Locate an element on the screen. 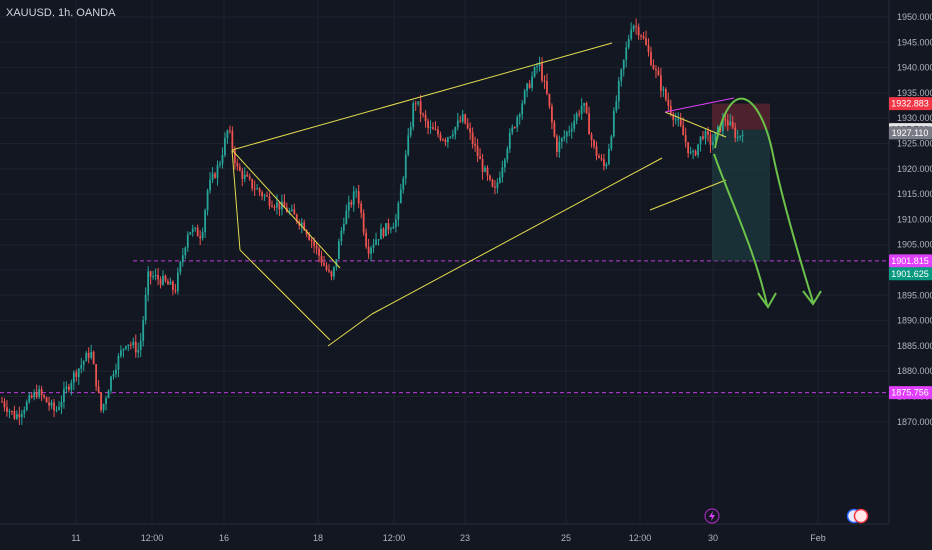  x-tick-label: 18 is located at coordinates (318, 538).